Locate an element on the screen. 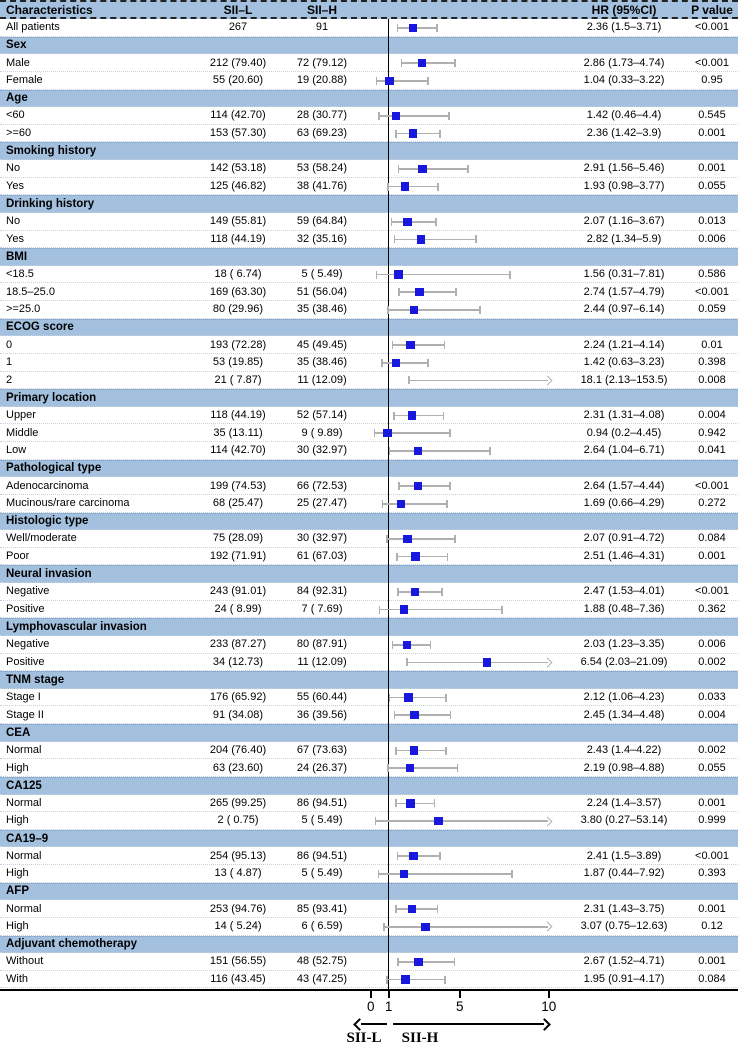 This screenshot has width=738, height=1048. row-label: No is located at coordinates (13, 168).